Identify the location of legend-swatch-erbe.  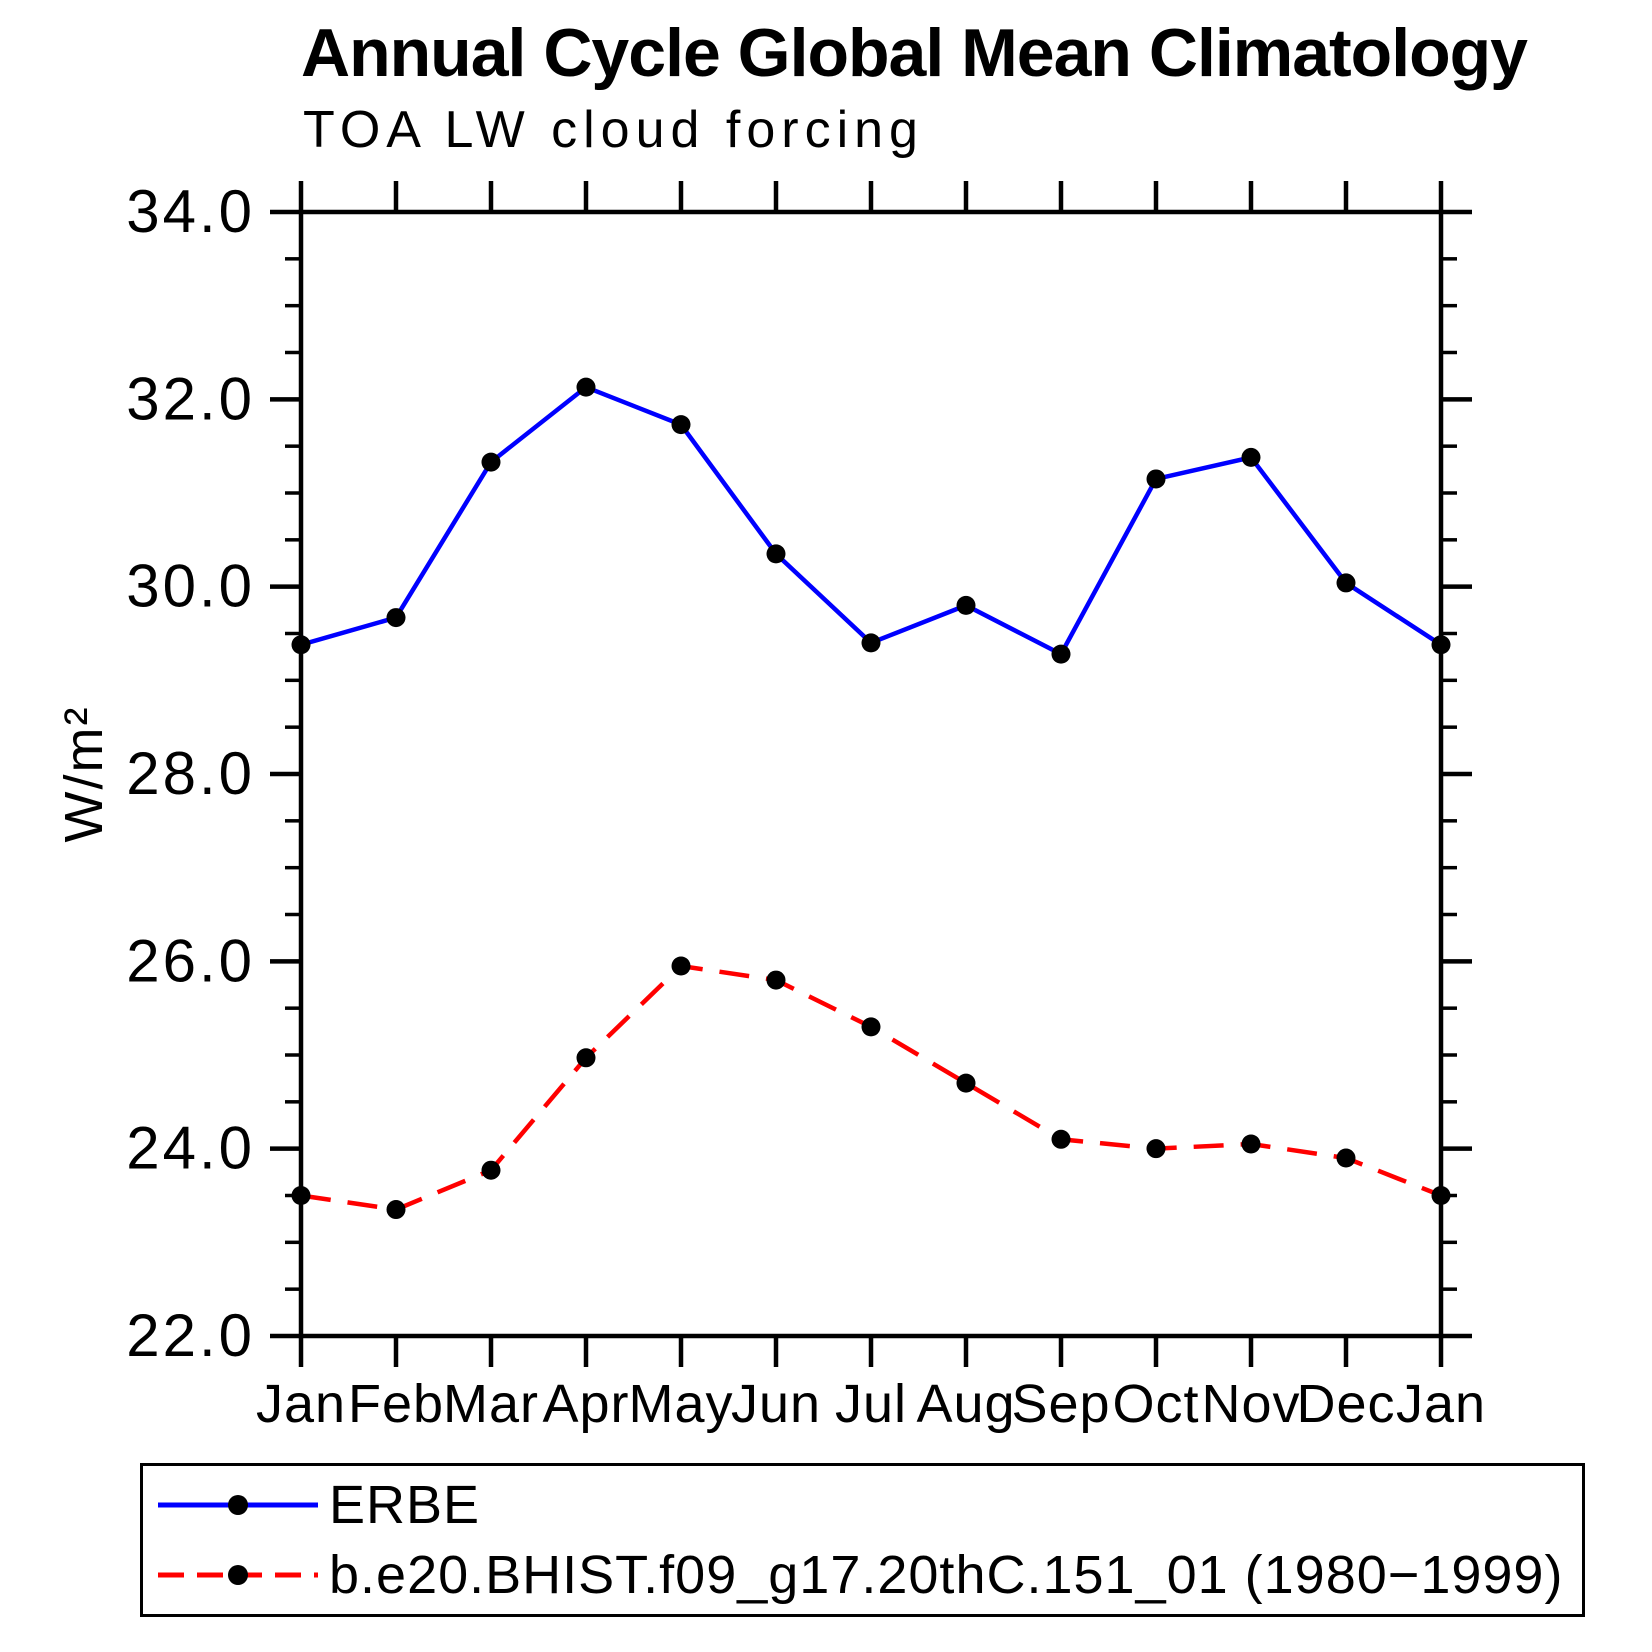
(238, 1505).